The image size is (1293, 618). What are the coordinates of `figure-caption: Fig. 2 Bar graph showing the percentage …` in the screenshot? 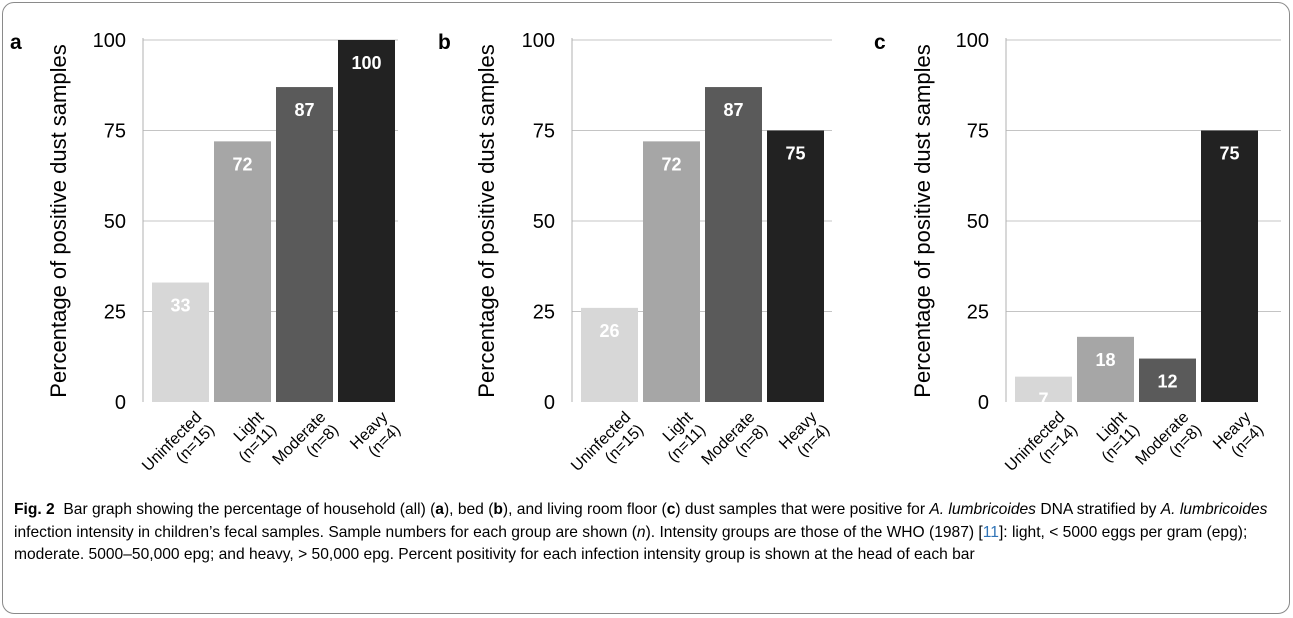 It's located at (641, 532).